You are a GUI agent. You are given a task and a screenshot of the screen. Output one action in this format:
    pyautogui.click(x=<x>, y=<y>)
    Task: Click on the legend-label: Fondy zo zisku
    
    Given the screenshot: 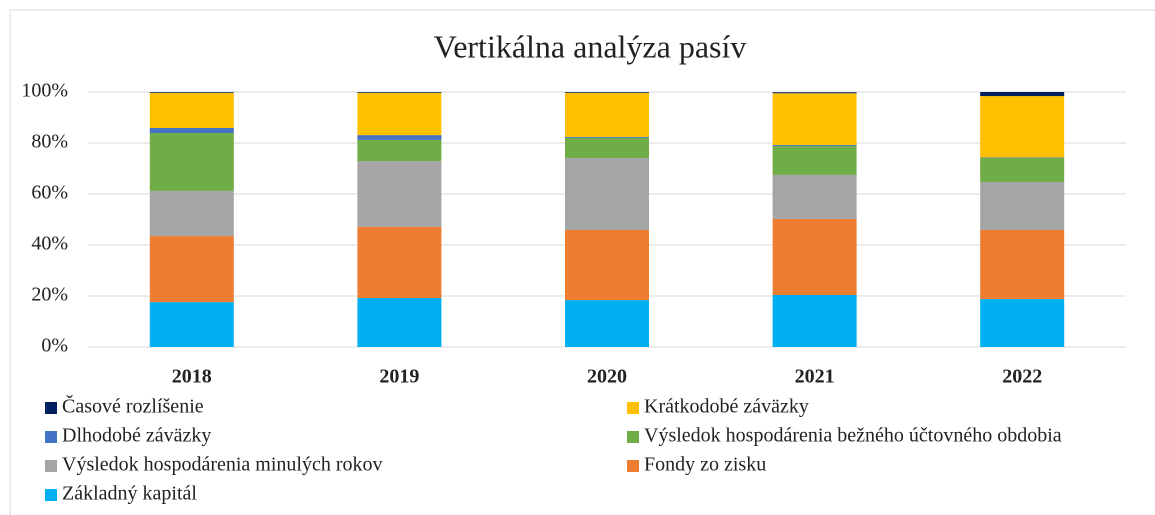 What is the action you would take?
    pyautogui.click(x=705, y=465)
    